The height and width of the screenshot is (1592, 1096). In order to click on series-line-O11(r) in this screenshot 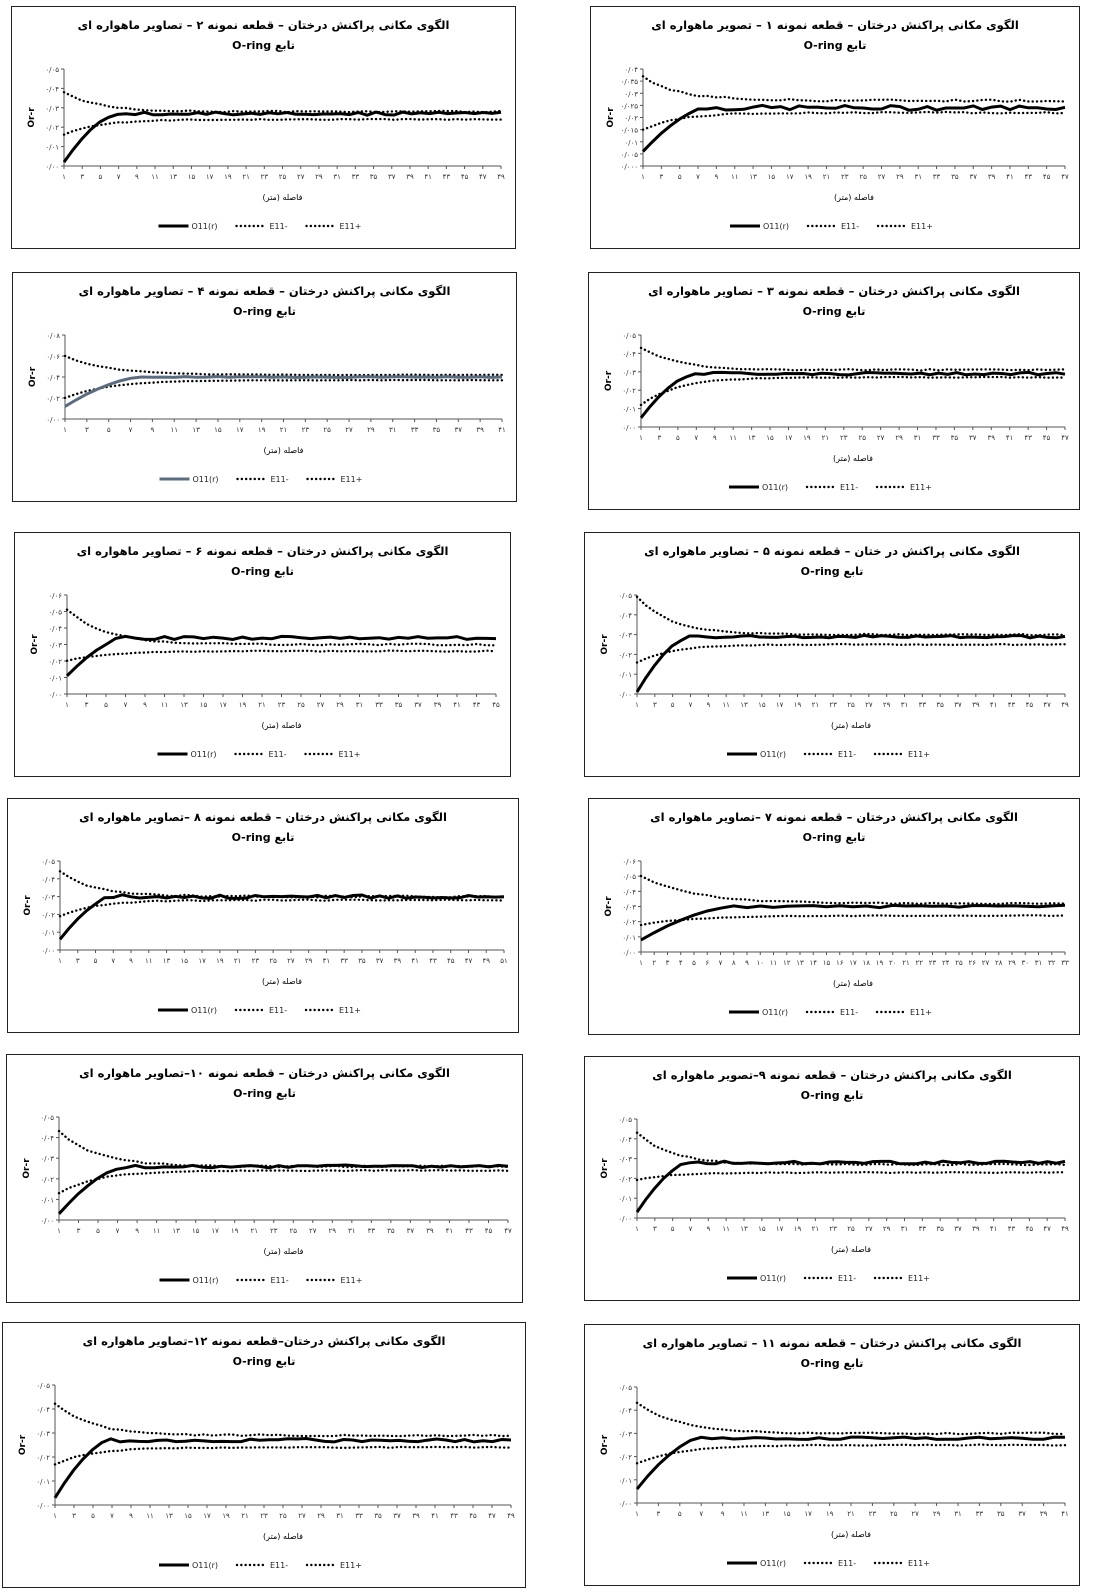, I will do `click(281, 917)`.